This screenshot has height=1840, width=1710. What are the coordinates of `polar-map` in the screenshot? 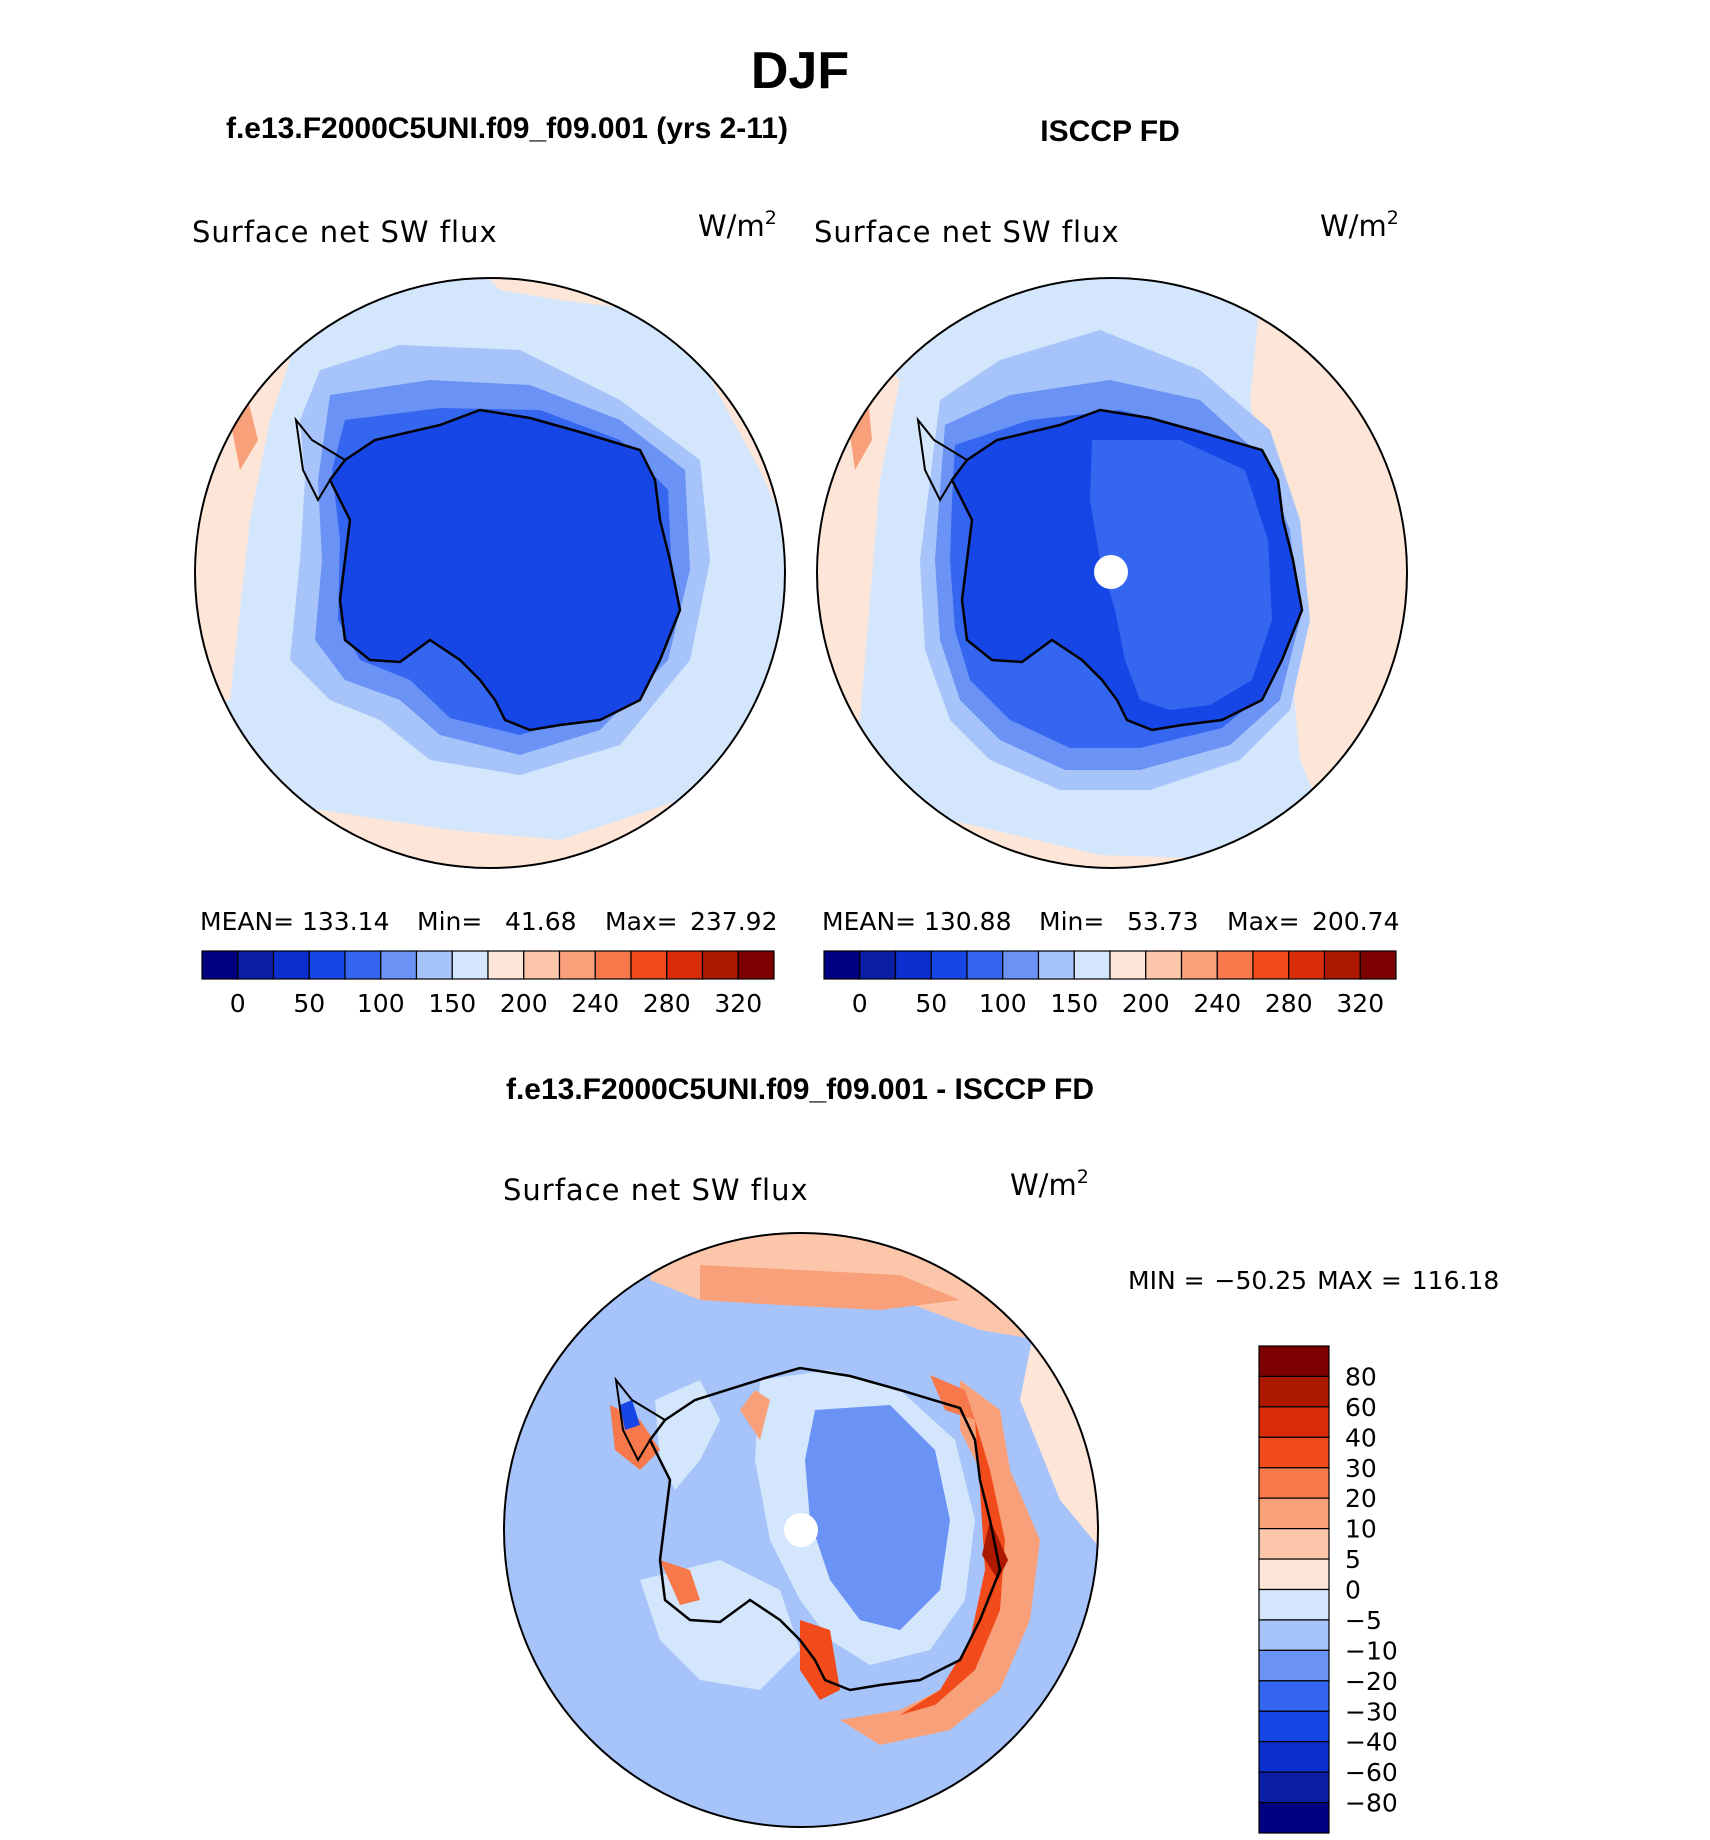 It's located at (490, 573).